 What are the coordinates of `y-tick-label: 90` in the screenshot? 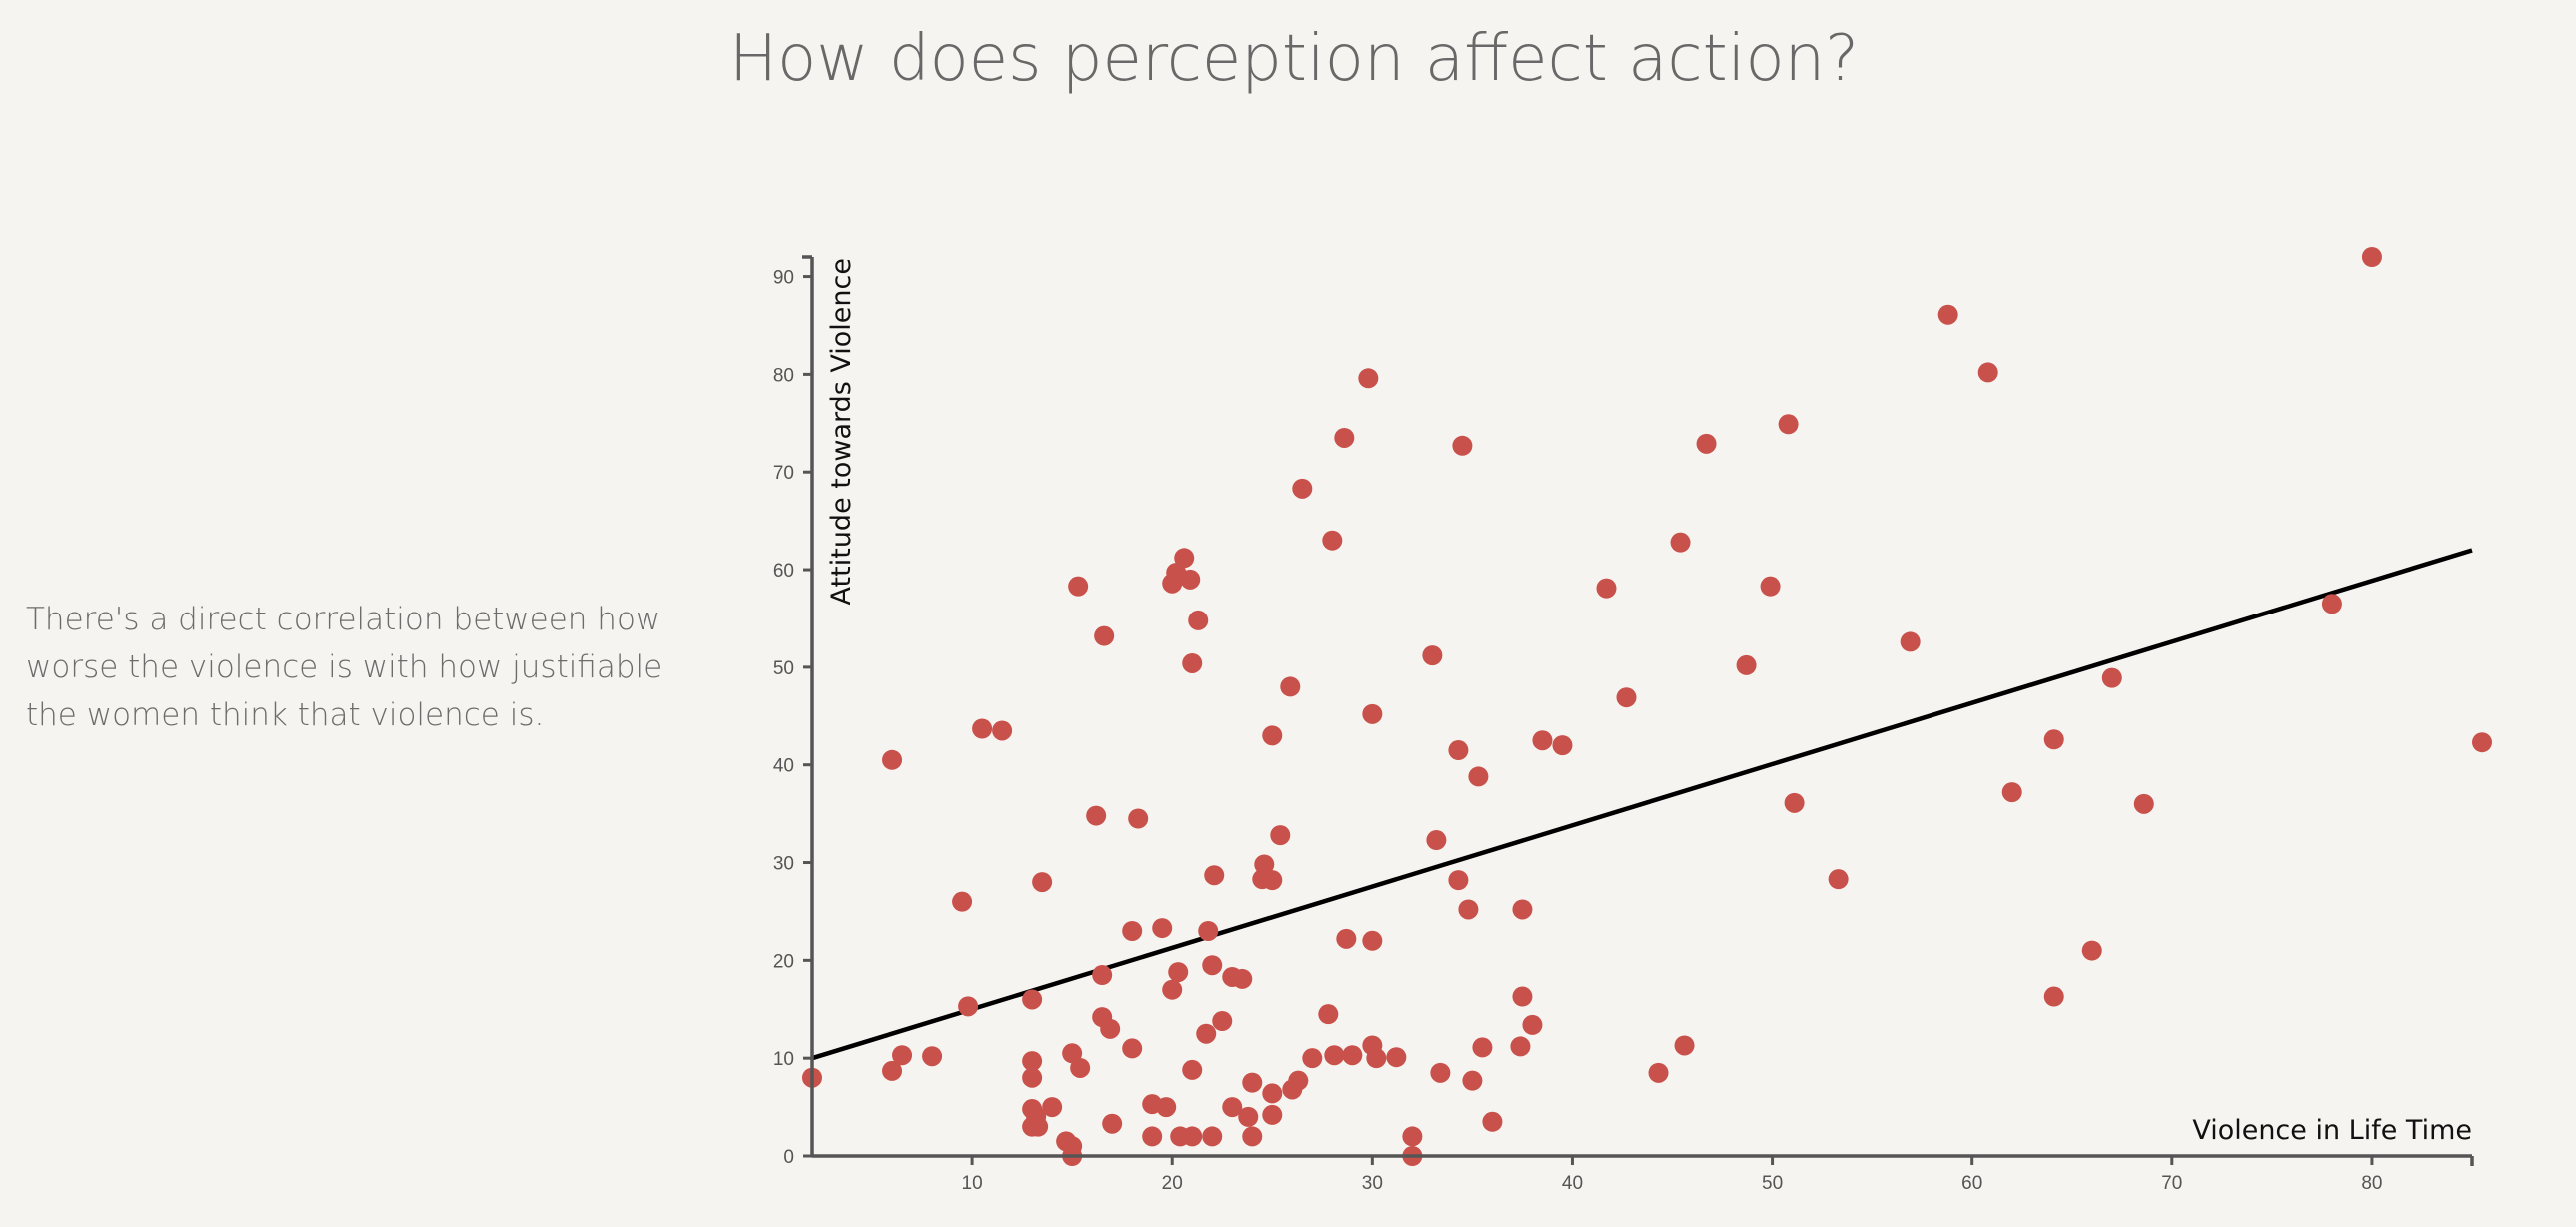 It's located at (783, 278).